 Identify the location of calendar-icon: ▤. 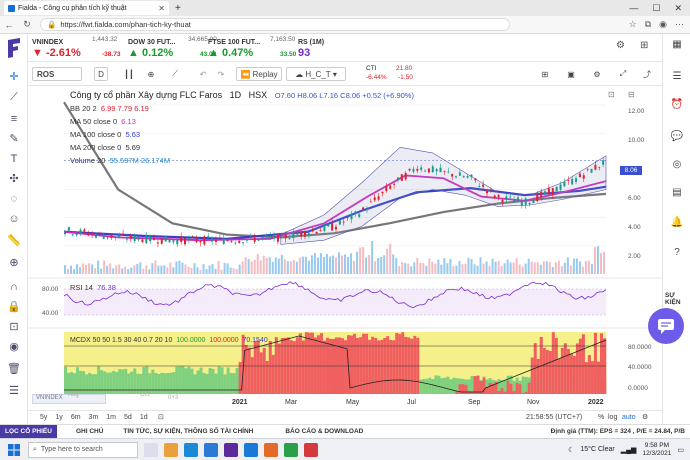
(677, 192).